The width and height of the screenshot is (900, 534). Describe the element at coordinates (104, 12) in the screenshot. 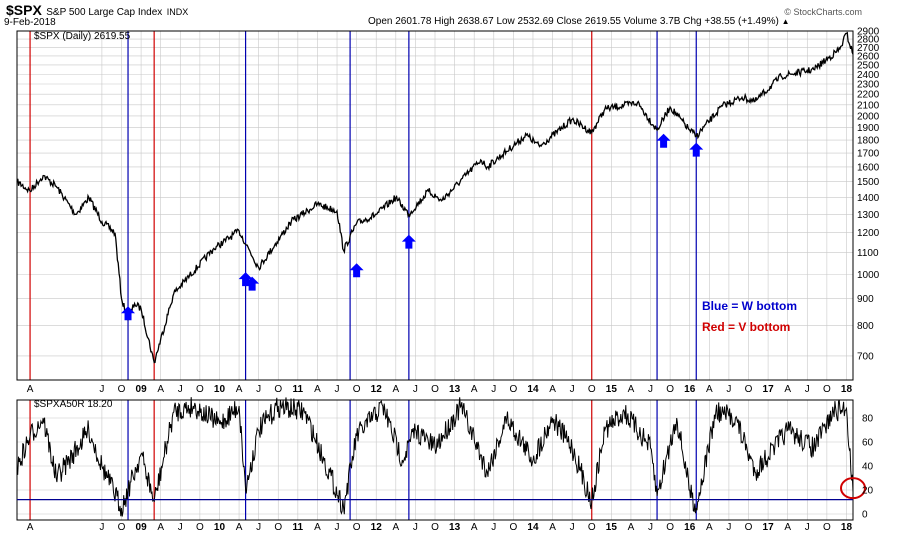

I see `index-name: S&P 500 Large Cap Index` at that location.